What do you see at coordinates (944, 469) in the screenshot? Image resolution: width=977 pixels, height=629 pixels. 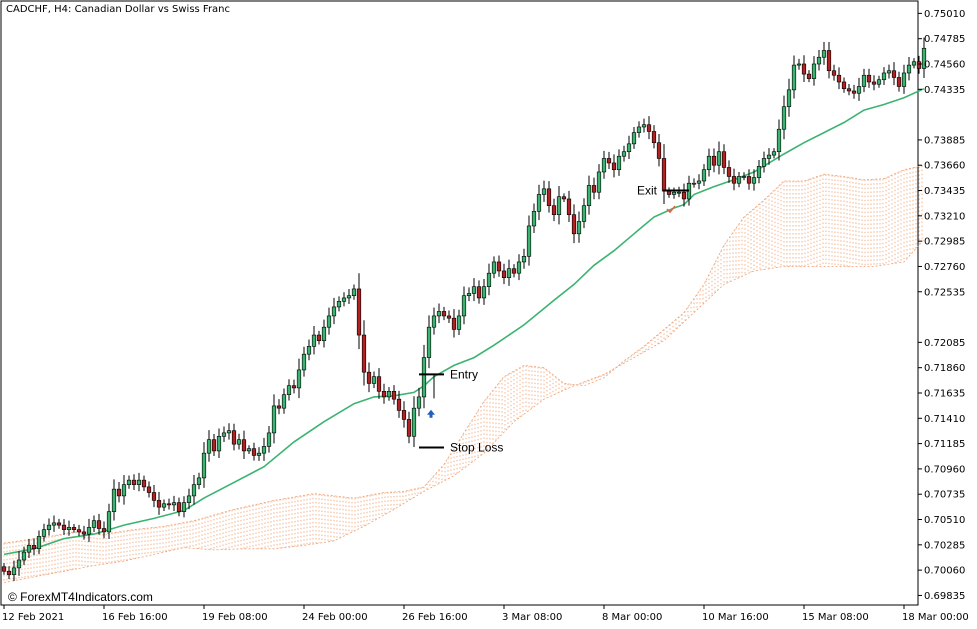 I see `y-tick-label: 0.70960` at bounding box center [944, 469].